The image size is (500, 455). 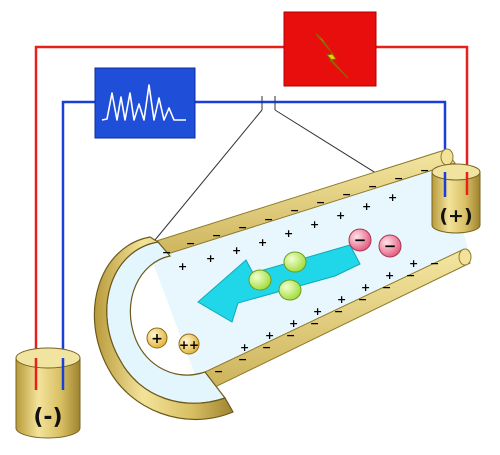 What do you see at coordinates (157, 339) in the screenshot?
I see `positive-ion-sign: +` at bounding box center [157, 339].